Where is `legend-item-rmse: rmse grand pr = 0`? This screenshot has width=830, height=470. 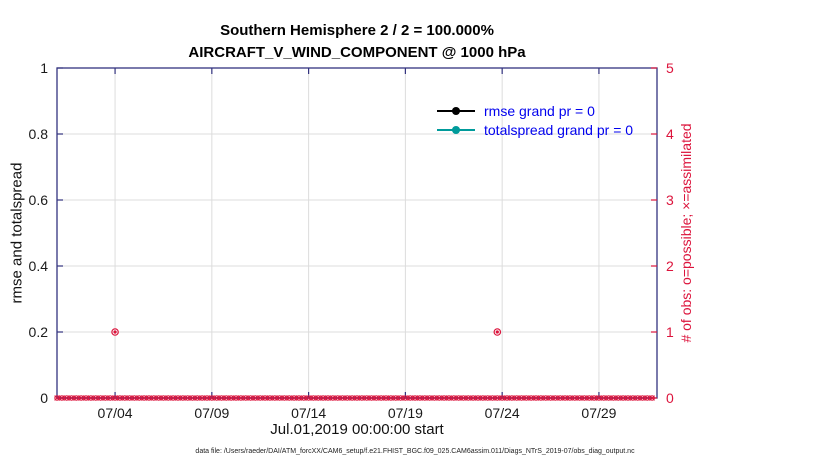
legend-item-rmse: rmse grand pr = 0 is located at coordinates (535, 110).